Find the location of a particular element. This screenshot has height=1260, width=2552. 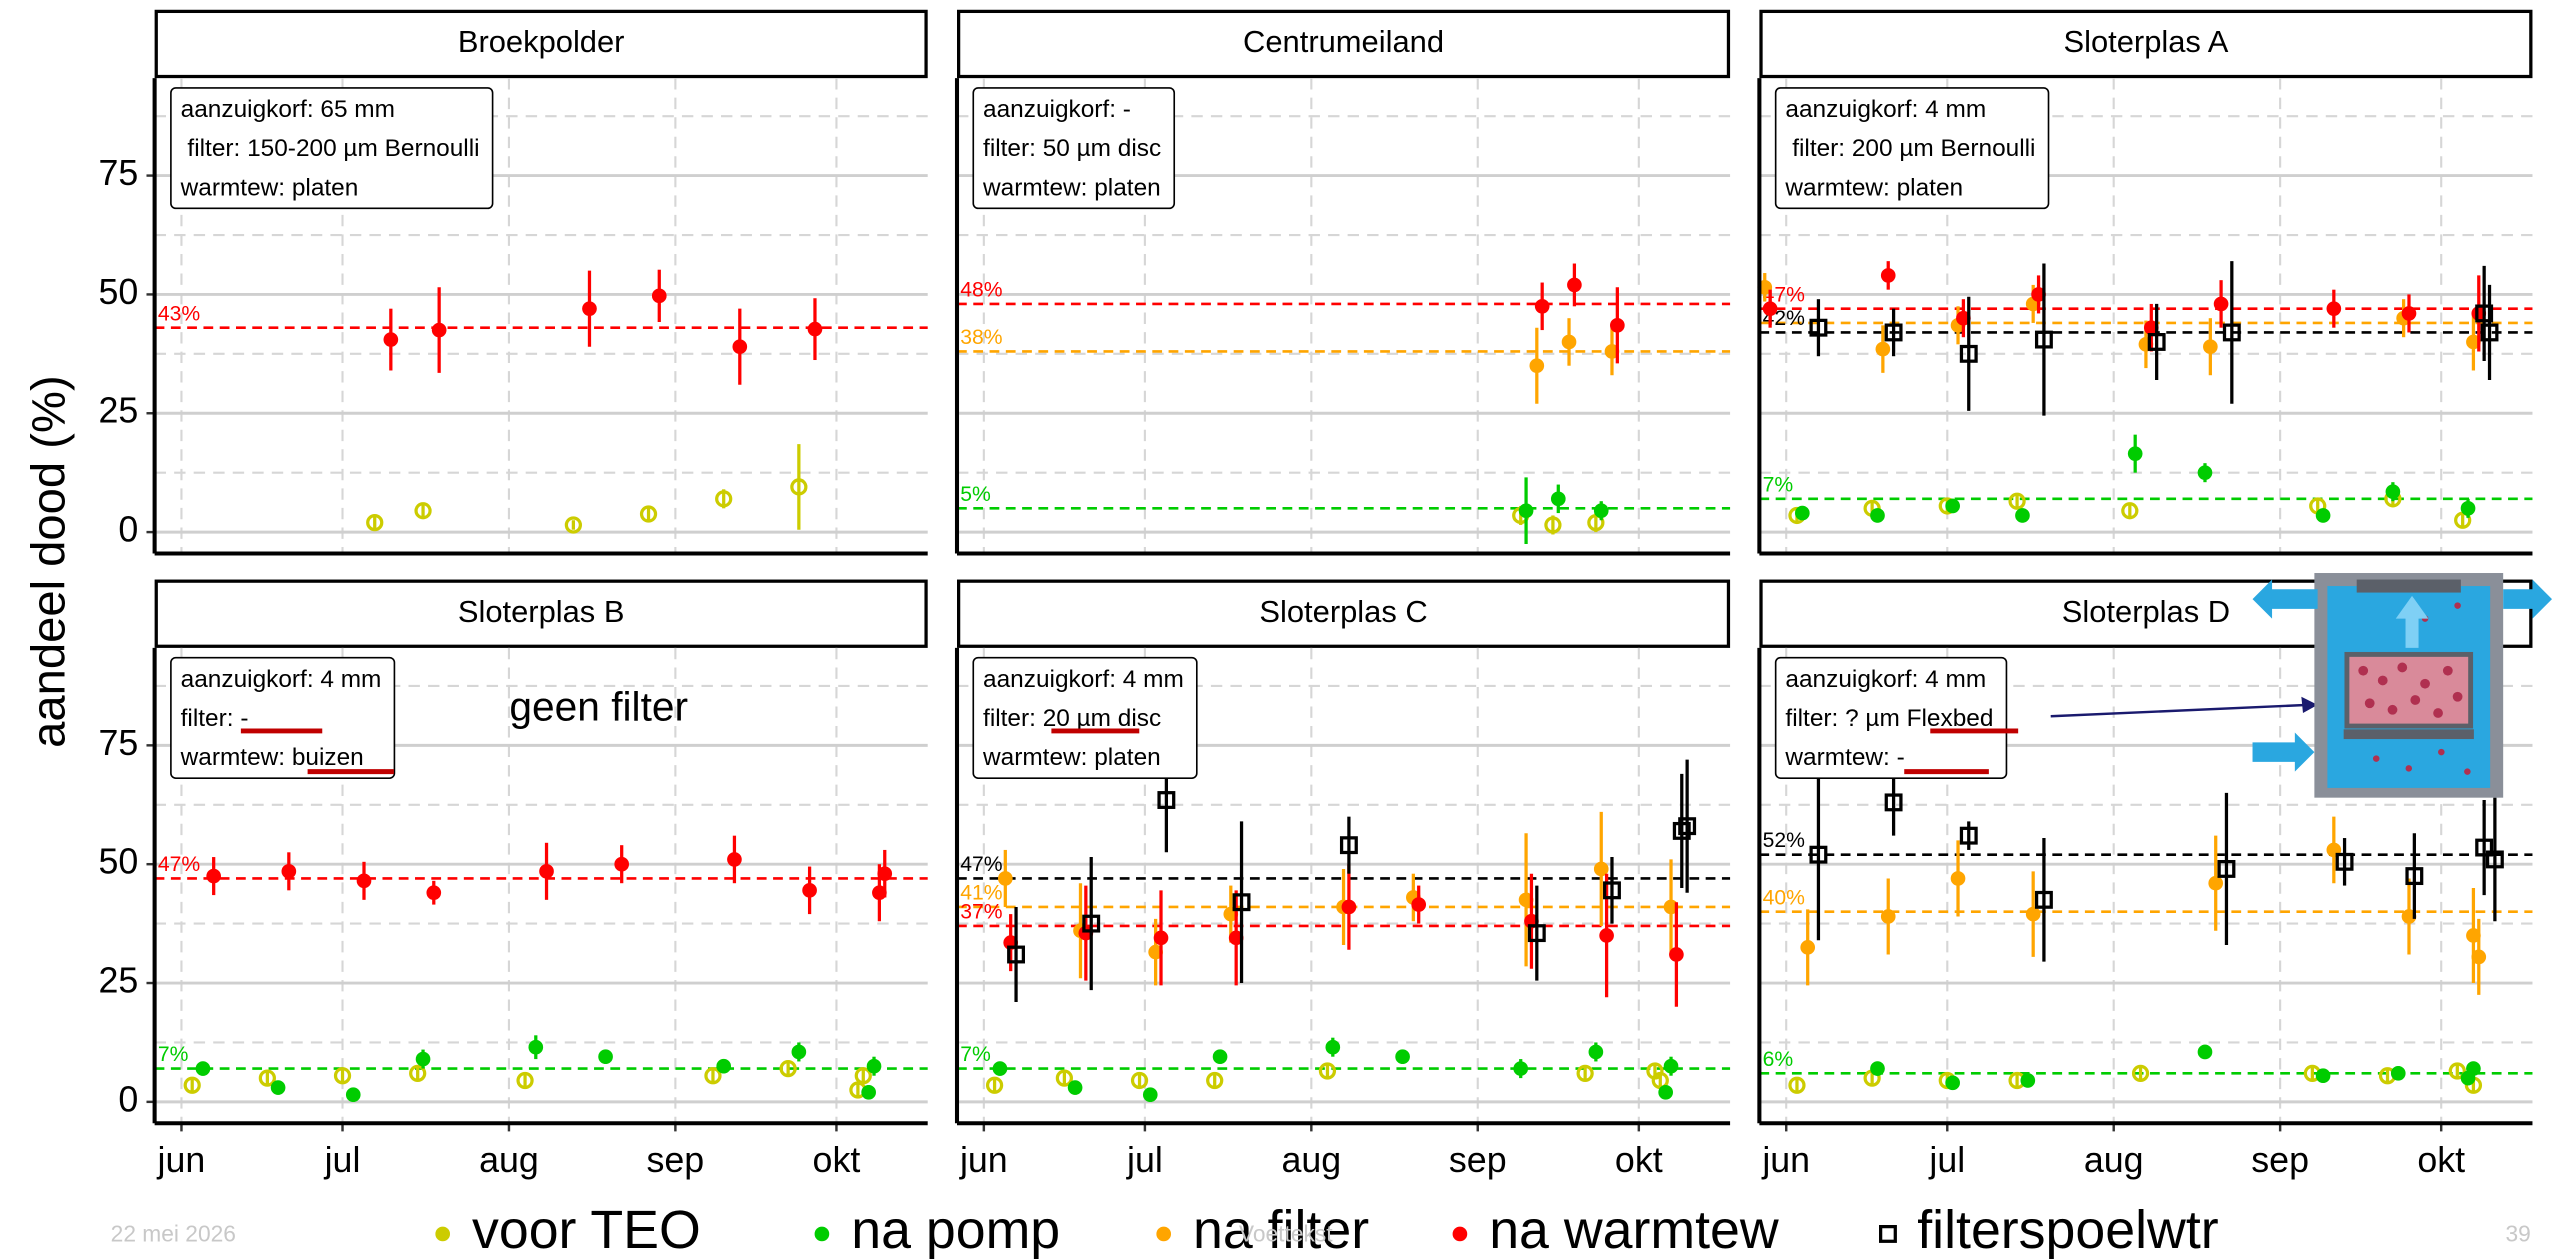

pellets is located at coordinates (2414, 688).